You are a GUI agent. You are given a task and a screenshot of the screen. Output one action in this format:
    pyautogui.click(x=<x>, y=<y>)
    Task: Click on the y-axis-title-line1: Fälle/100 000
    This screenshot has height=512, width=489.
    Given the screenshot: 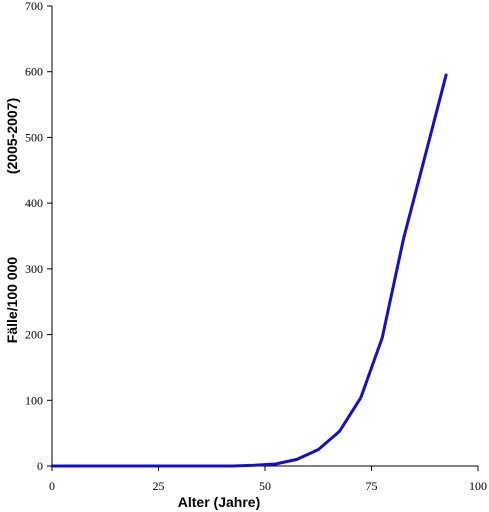 What is the action you would take?
    pyautogui.click(x=12, y=300)
    